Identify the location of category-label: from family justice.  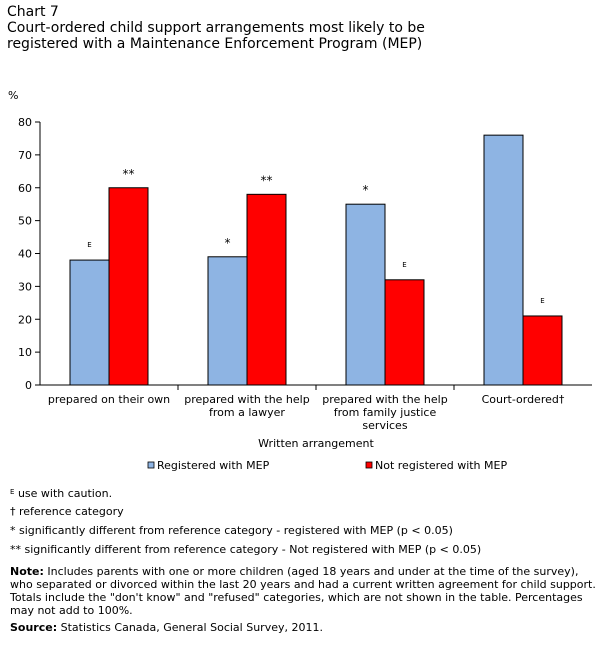
(385, 412).